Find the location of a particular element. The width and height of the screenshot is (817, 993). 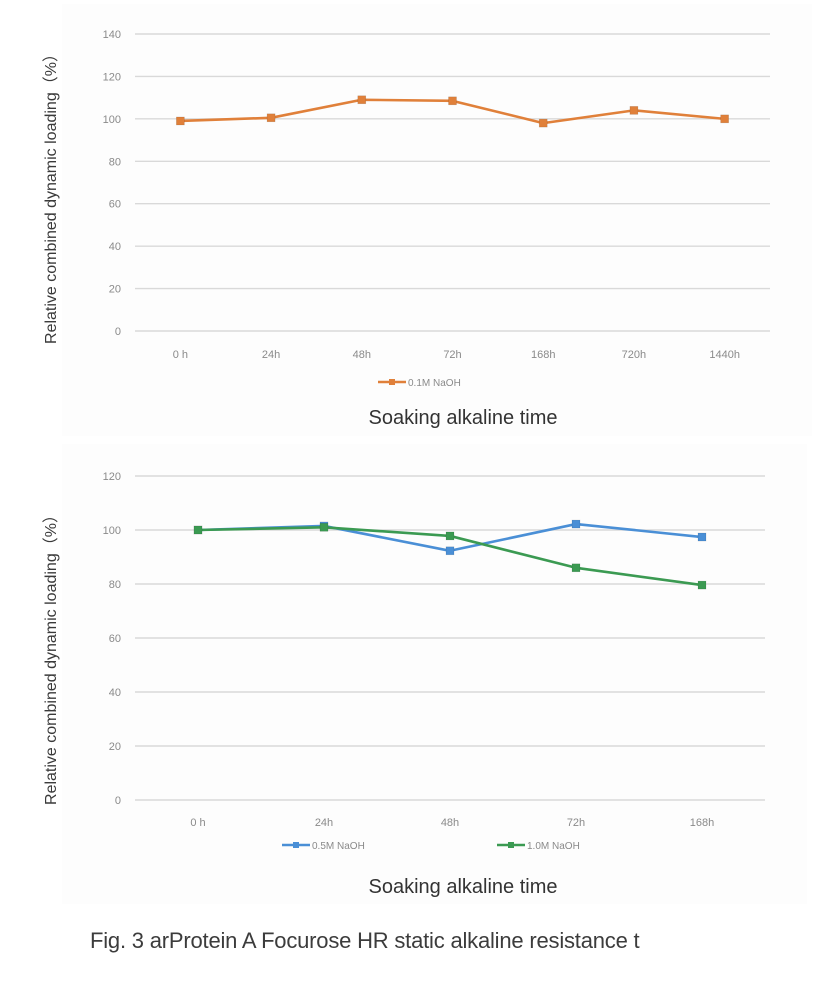

top-y-tick-label: 20 is located at coordinates (115, 290).